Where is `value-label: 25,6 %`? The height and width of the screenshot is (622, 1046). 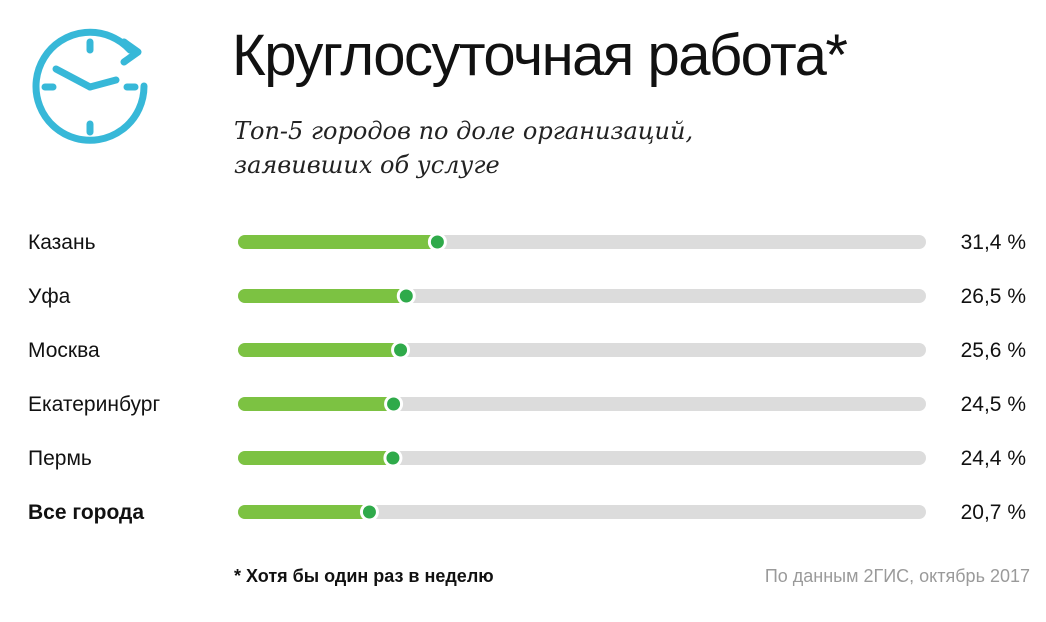 value-label: 25,6 % is located at coordinates (993, 350).